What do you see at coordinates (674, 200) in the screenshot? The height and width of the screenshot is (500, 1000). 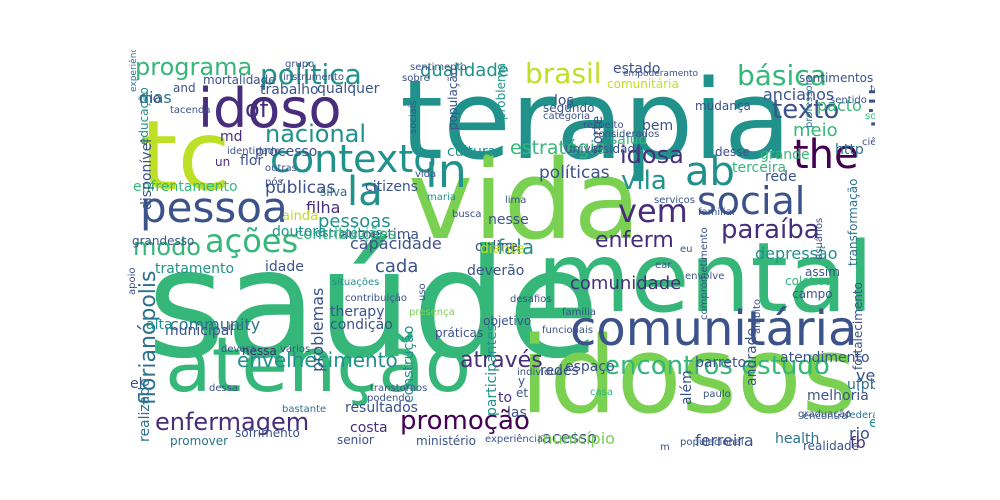 I see `word-servicos: serviços` at bounding box center [674, 200].